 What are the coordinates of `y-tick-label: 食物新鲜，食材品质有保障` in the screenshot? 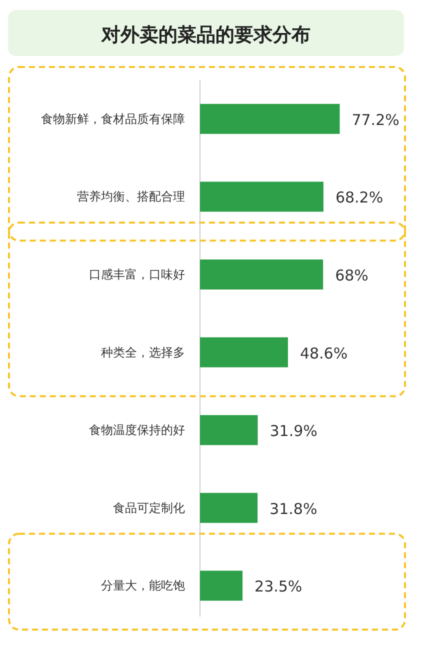 It's located at (113, 119).